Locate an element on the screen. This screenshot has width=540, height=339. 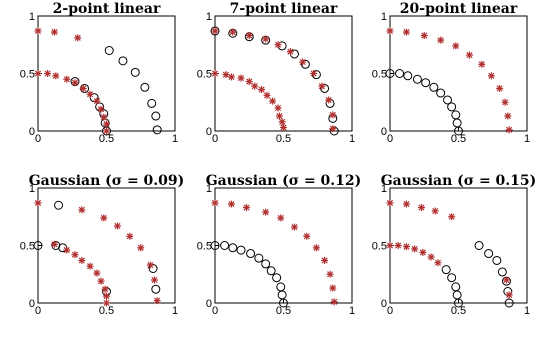
panel-title: Gaussian (σ = 0.09) is located at coordinates (107, 181).